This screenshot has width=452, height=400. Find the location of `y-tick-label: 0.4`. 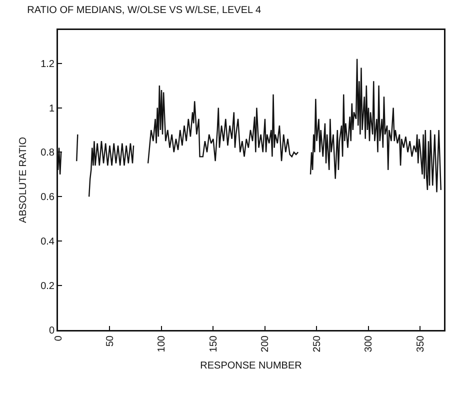

y-tick-label: 0.4 is located at coordinates (47, 242).